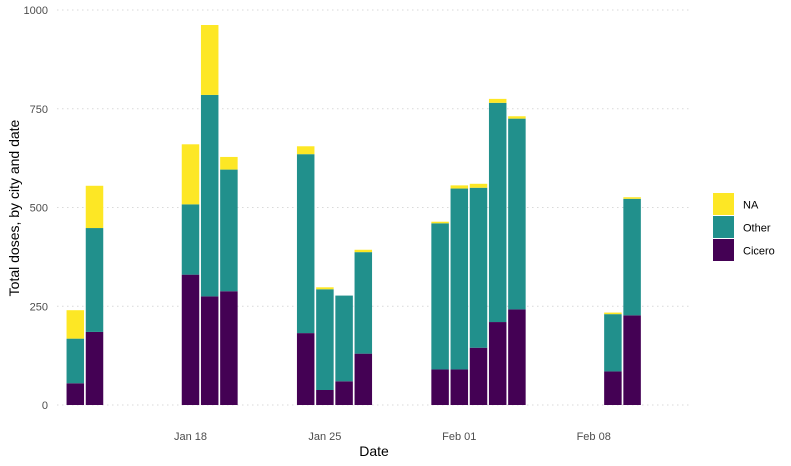  Describe the element at coordinates (374, 451) in the screenshot. I see `x-axis-title: Date` at that location.